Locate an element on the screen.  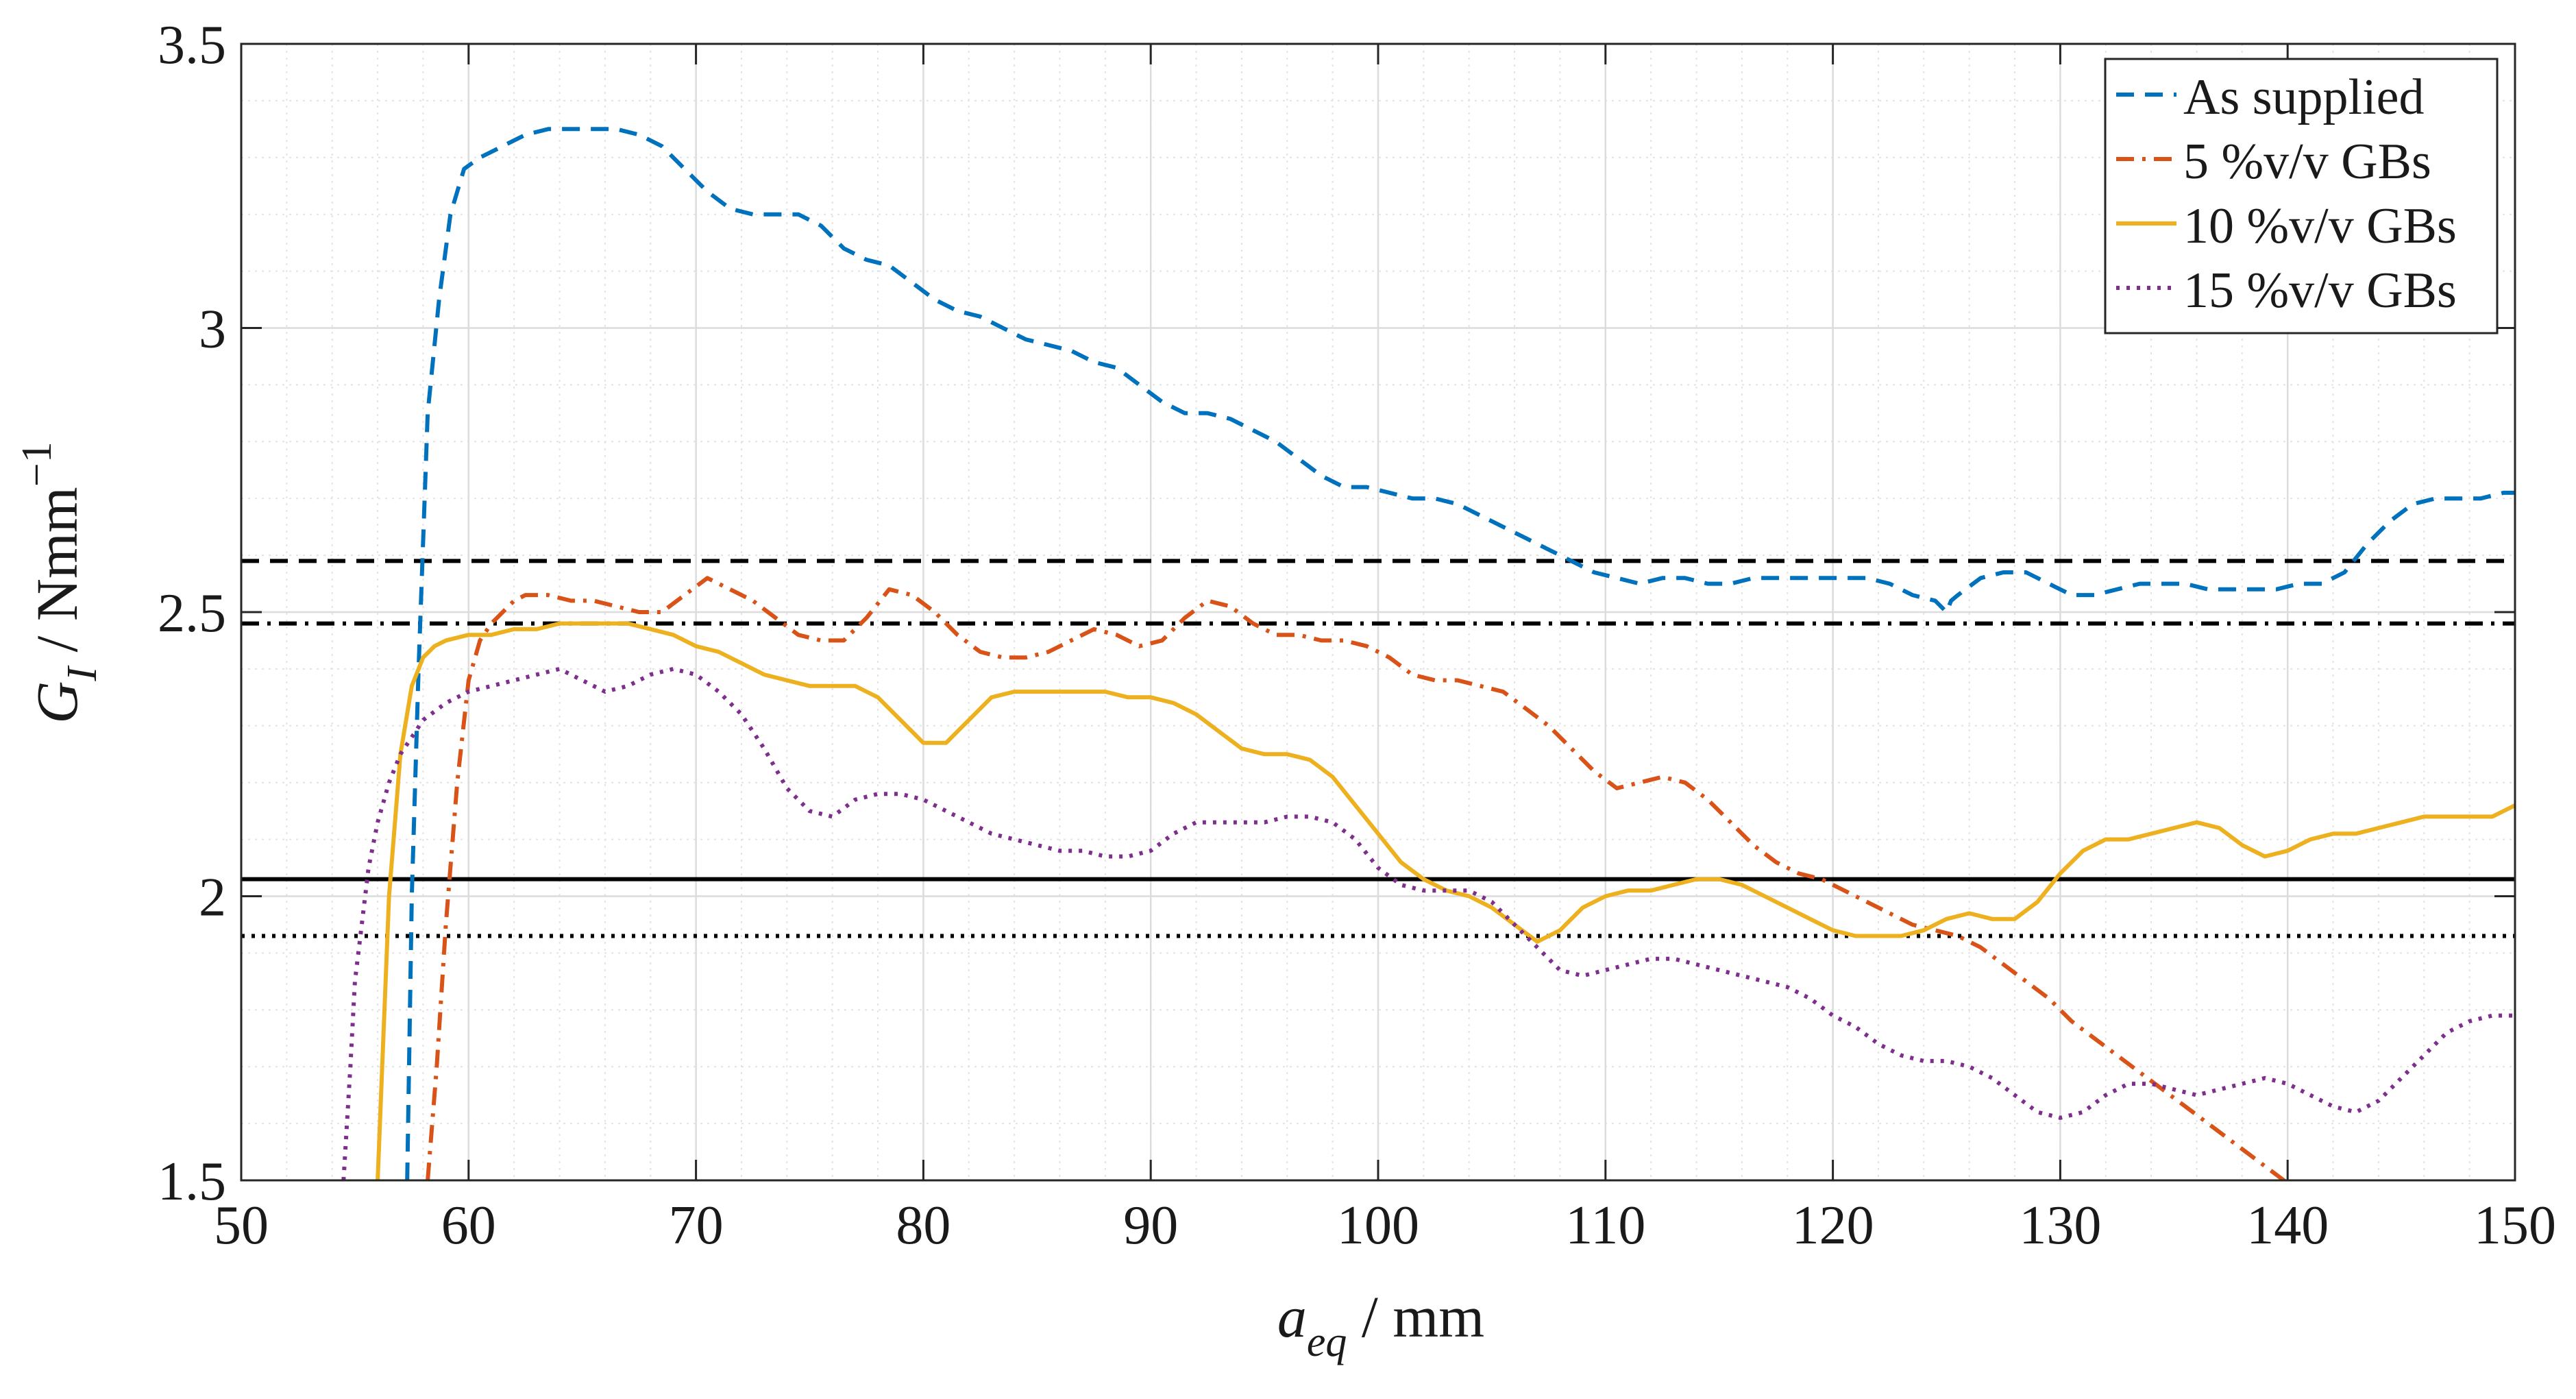
y-axis-label-subscript: I is located at coordinates (83, 673).